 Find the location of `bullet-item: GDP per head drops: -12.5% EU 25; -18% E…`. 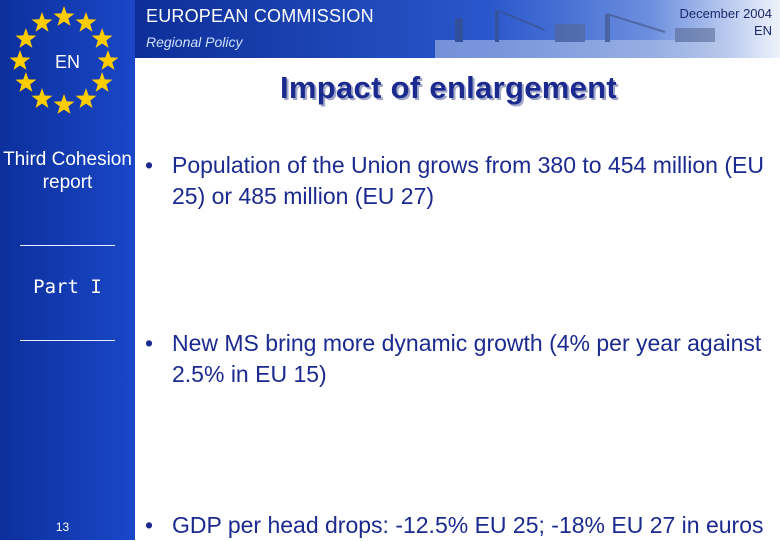

bullet-item: GDP per head drops: -12.5% EU 25; -18% E… is located at coordinates (457, 525).